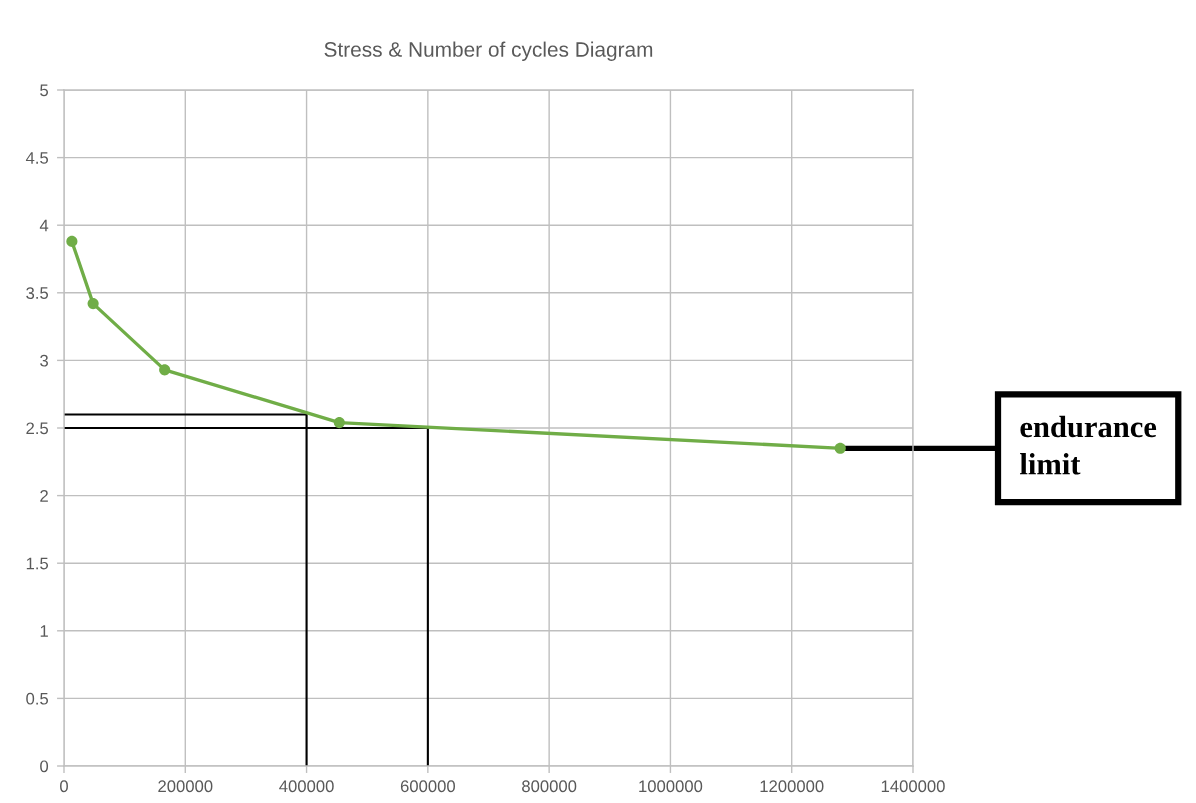  I want to click on y-tick-label: 0.5, so click(37, 698).